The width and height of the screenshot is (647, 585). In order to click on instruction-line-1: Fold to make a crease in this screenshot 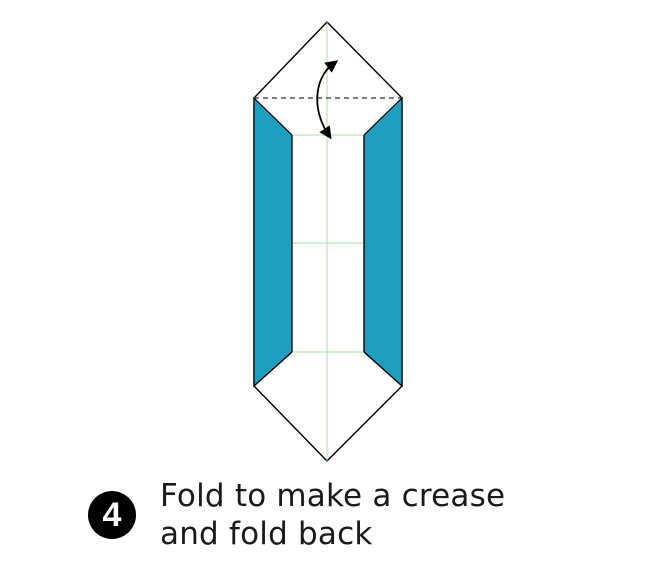, I will do `click(333, 496)`.